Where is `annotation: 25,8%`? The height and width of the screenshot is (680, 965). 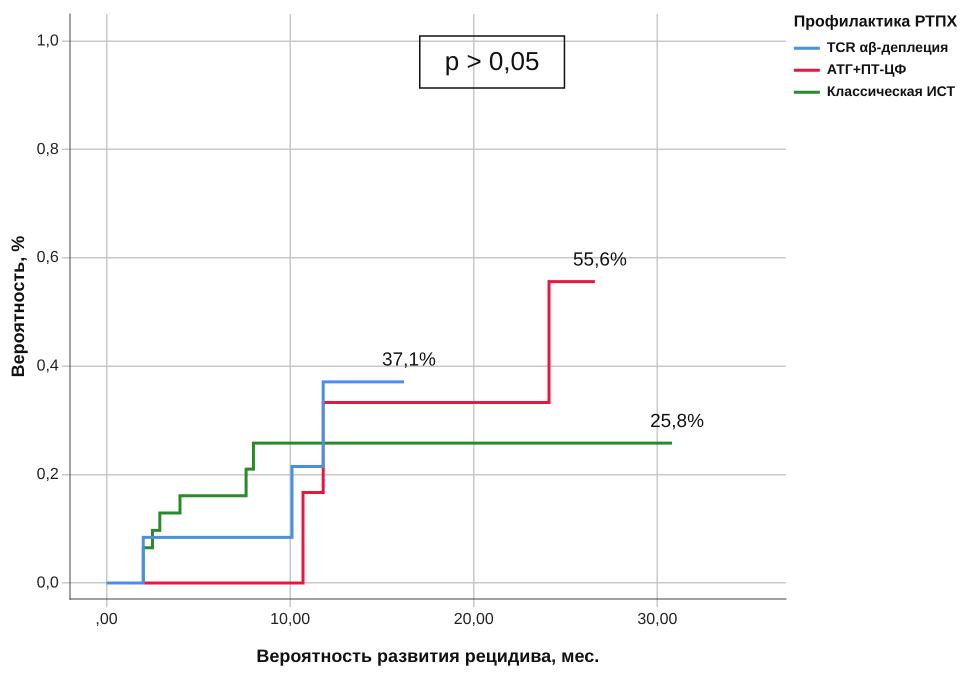 annotation: 25,8% is located at coordinates (677, 421).